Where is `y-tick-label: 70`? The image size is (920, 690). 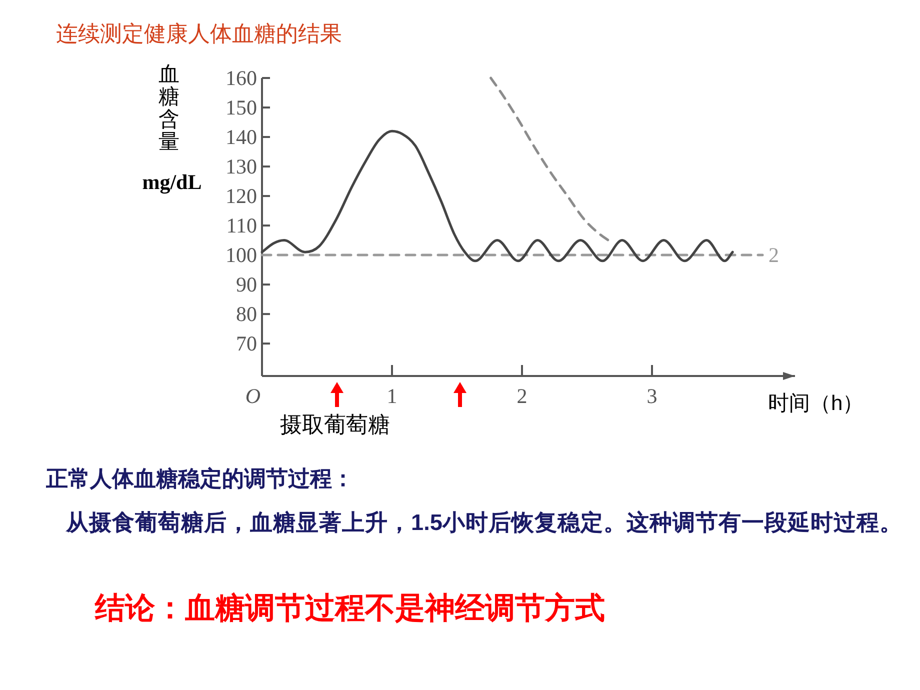
y-tick-label: 70 is located at coordinates (246, 344).